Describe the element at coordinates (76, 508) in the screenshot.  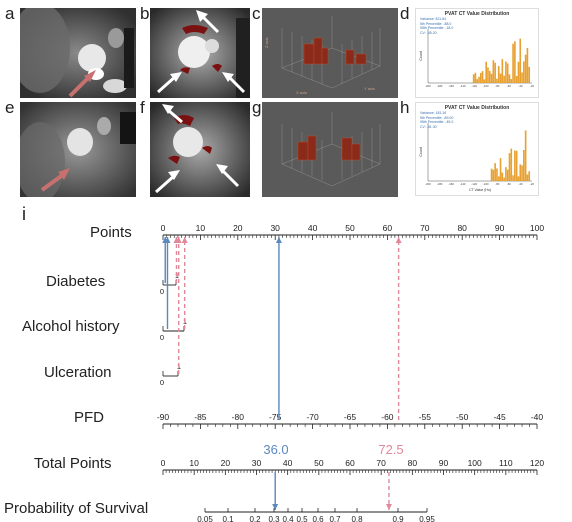
I see `row-label-probability-survival: Probability of Survival` at that location.